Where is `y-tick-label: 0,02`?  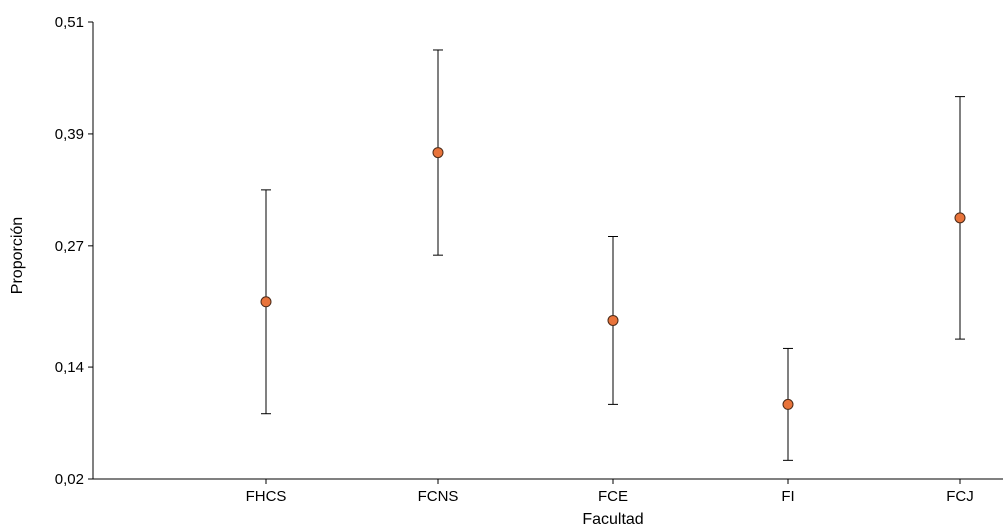 y-tick-label: 0,02 is located at coordinates (69, 479).